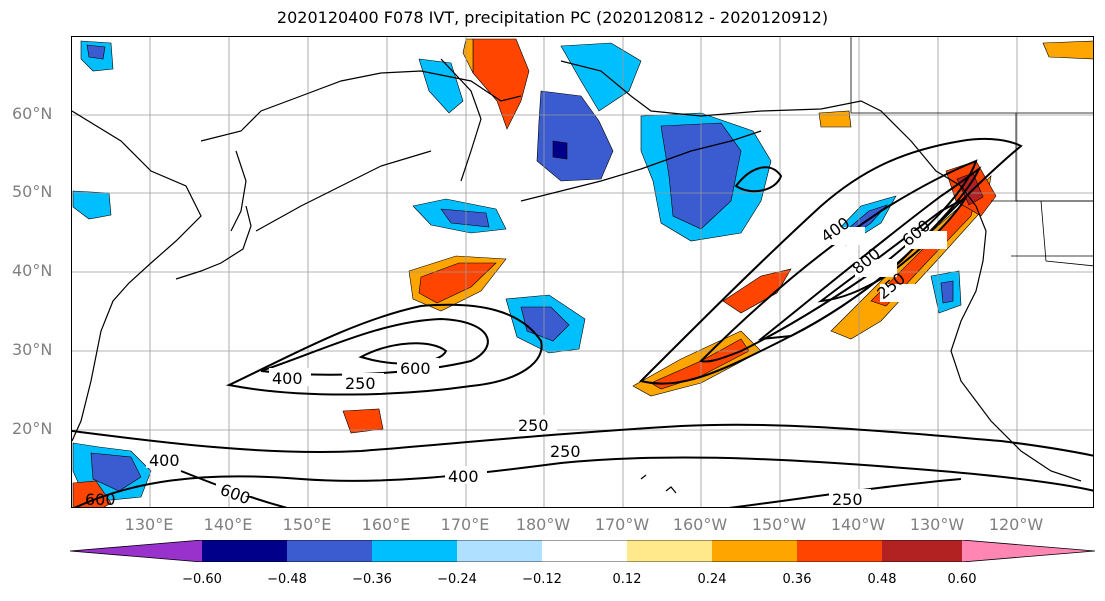  What do you see at coordinates (32, 191) in the screenshot?
I see `lat-label-50n: 50°N` at bounding box center [32, 191].